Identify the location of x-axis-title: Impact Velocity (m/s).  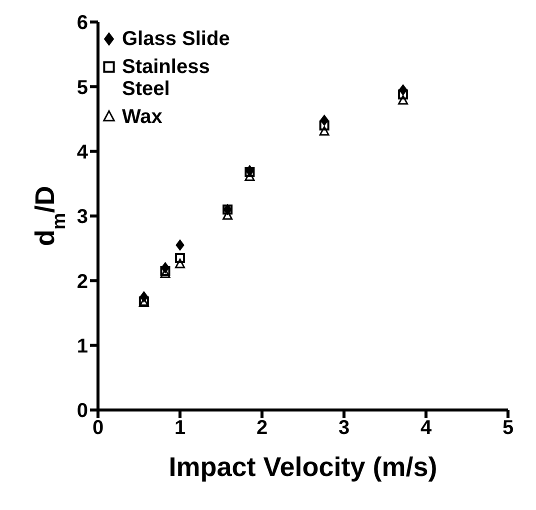
(303, 467).